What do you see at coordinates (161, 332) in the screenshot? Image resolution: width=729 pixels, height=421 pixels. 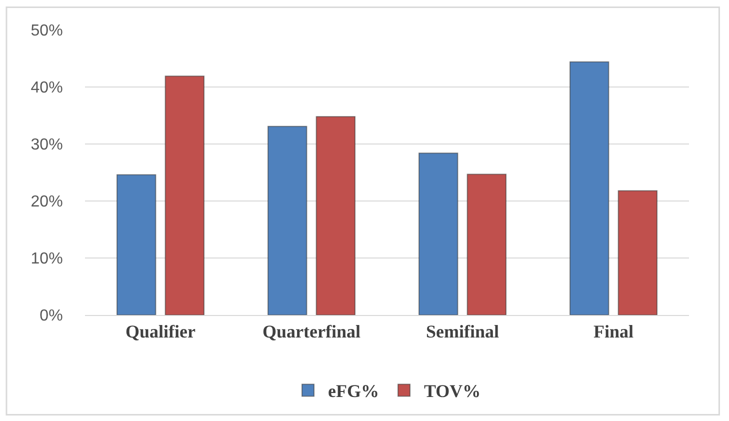 I see `x-tick-label: Qualifier` at bounding box center [161, 332].